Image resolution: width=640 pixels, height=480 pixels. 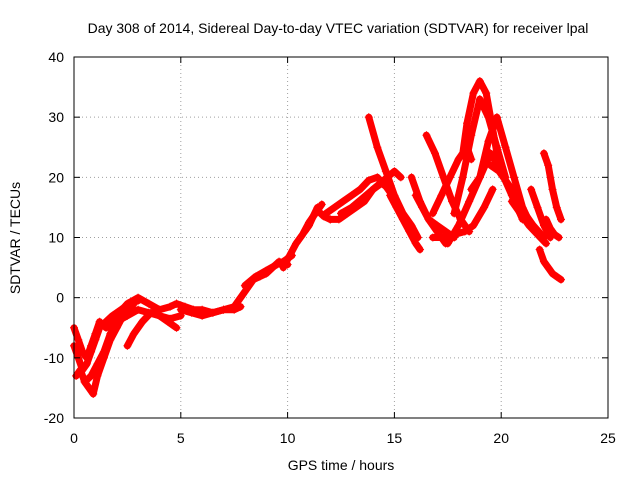 I want to click on y-tick-label: -10, so click(x=54, y=358).